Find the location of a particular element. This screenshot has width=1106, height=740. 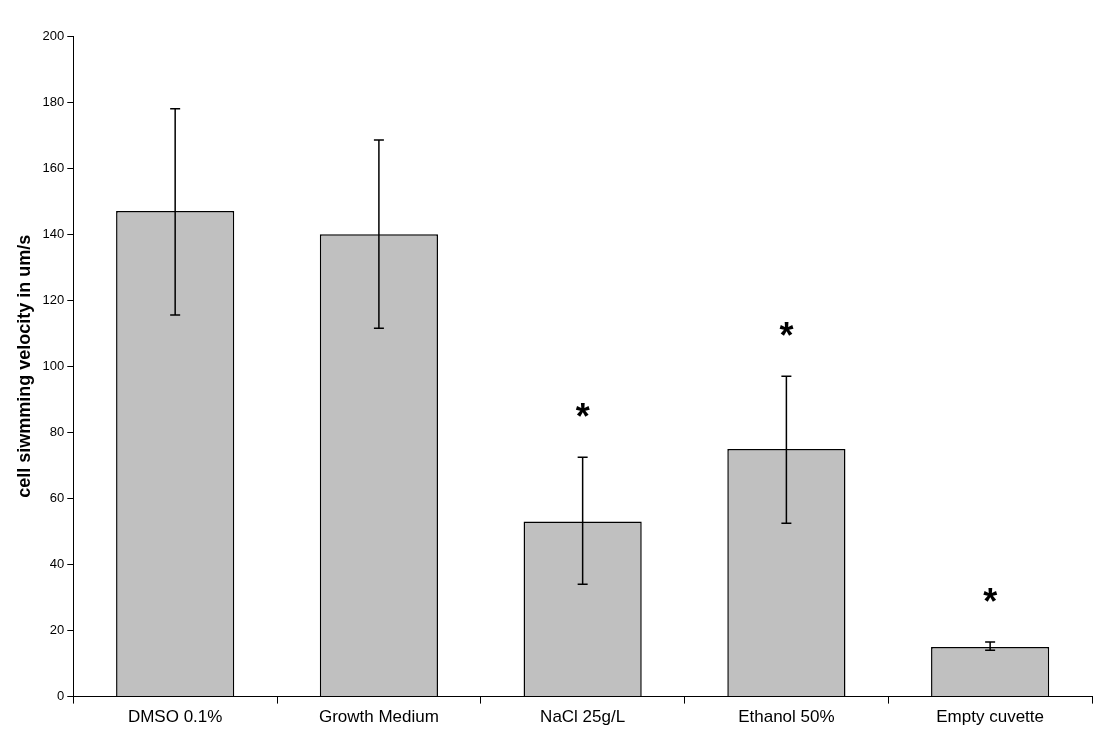

y-tick-label: 60 is located at coordinates (57, 497).